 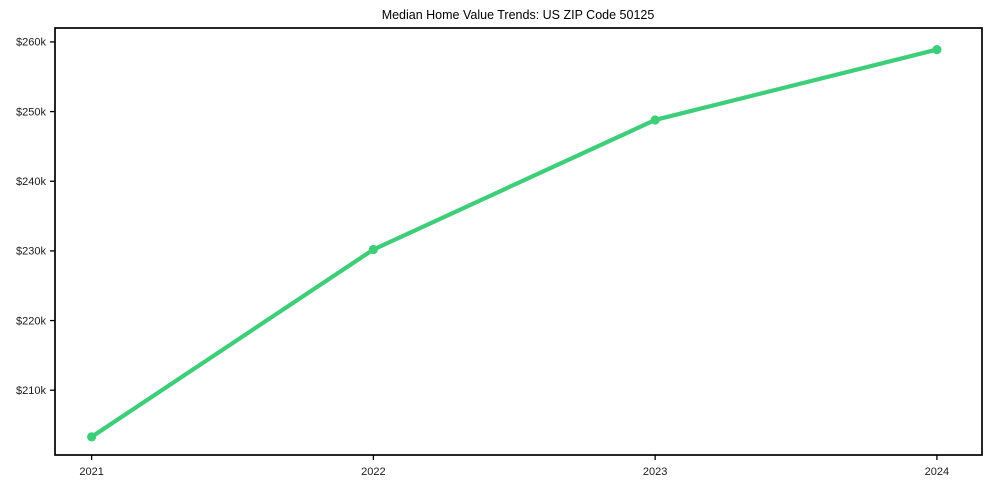 I want to click on y-tick-label: $240k, so click(x=31, y=182).